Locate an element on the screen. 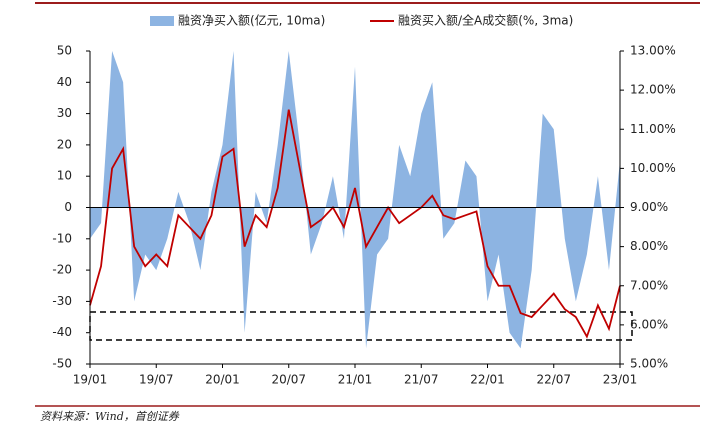 The width and height of the screenshot is (703, 424). y-tick-label: 30 is located at coordinates (64, 113).